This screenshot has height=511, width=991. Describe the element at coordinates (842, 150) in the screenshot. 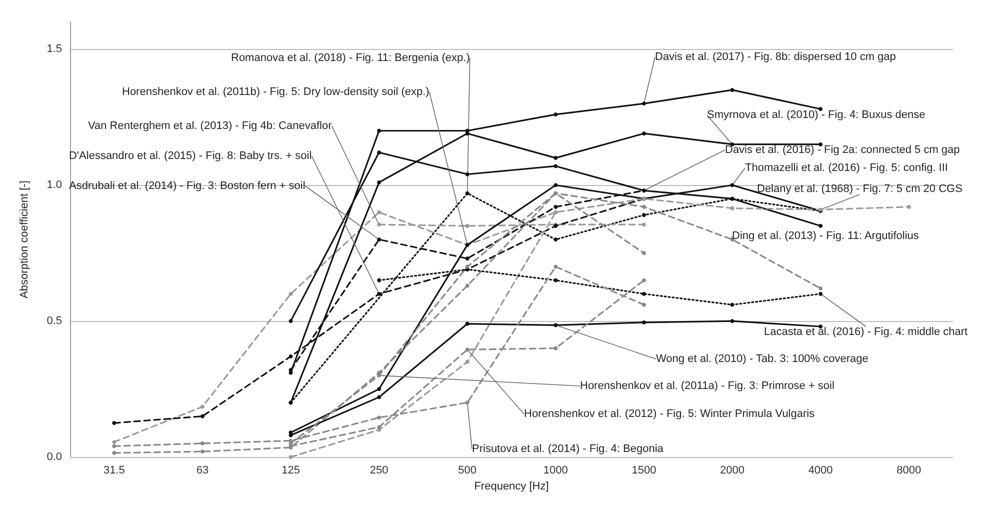

I see `text: Davis et al. (2016) - Fig 2a: connected 5 cm gap` at that location.